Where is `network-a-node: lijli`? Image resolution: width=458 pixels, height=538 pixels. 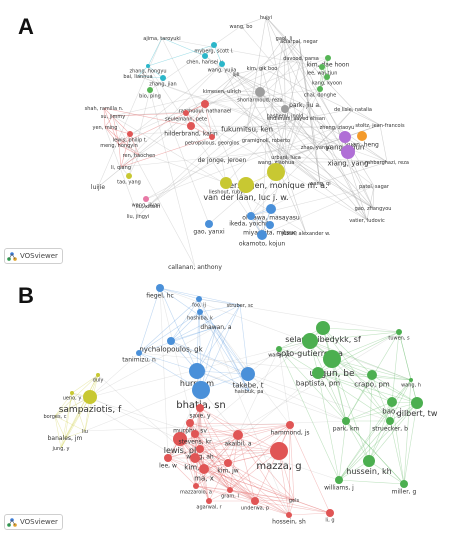
network-a-node: lijli is located at coordinates (236, 75).